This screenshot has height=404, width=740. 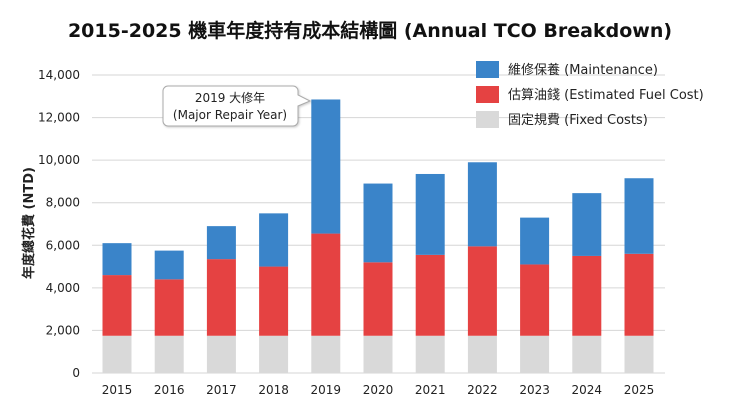 What do you see at coordinates (63, 330) in the screenshot?
I see `y-tick-label: 2,000` at bounding box center [63, 330].